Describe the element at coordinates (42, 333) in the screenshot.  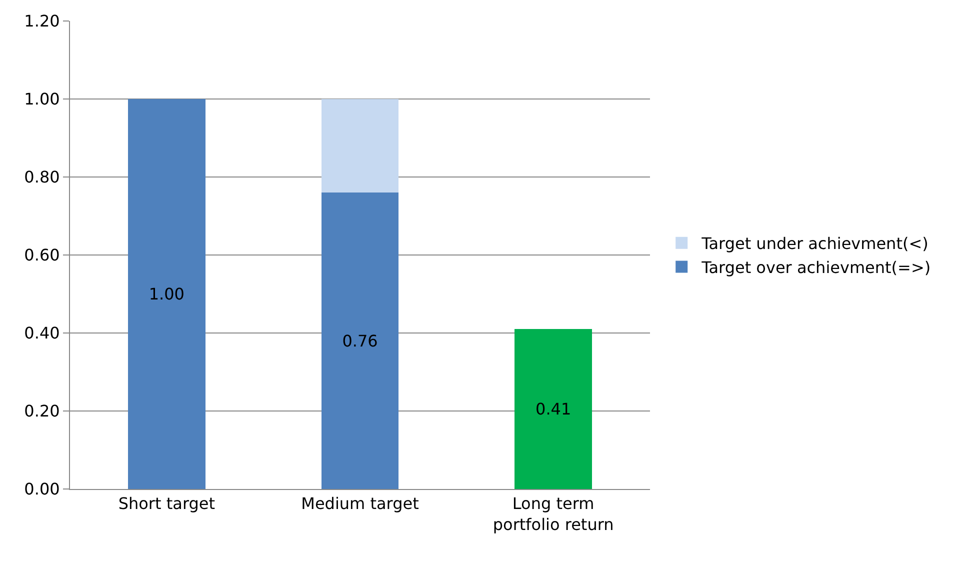
I see `y-tick-label: 0.40` at that location.